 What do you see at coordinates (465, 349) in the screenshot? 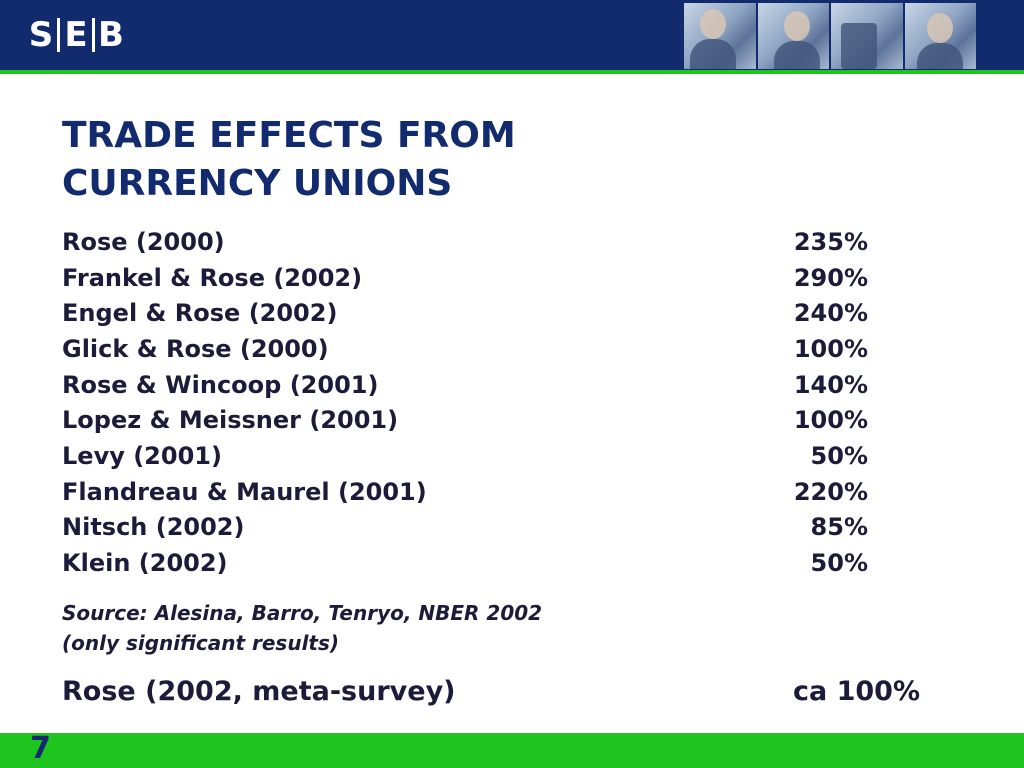
I see `study-row: Glick & Rose (2000) 100%` at bounding box center [465, 349].